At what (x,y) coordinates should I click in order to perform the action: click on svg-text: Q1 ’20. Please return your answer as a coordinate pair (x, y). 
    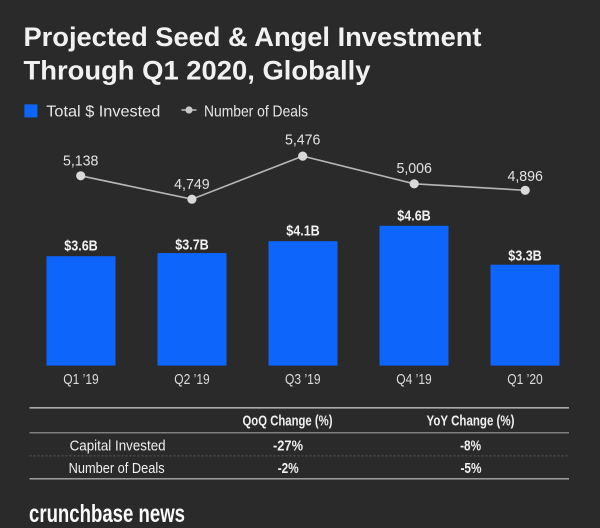
    Looking at the image, I should click on (525, 379).